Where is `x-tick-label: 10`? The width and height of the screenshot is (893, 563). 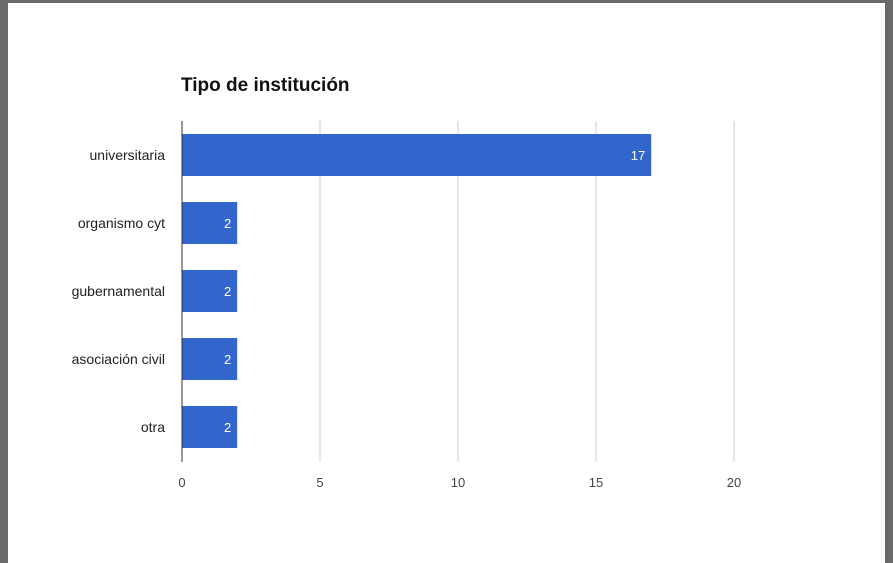
x-tick-label: 10 is located at coordinates (458, 482).